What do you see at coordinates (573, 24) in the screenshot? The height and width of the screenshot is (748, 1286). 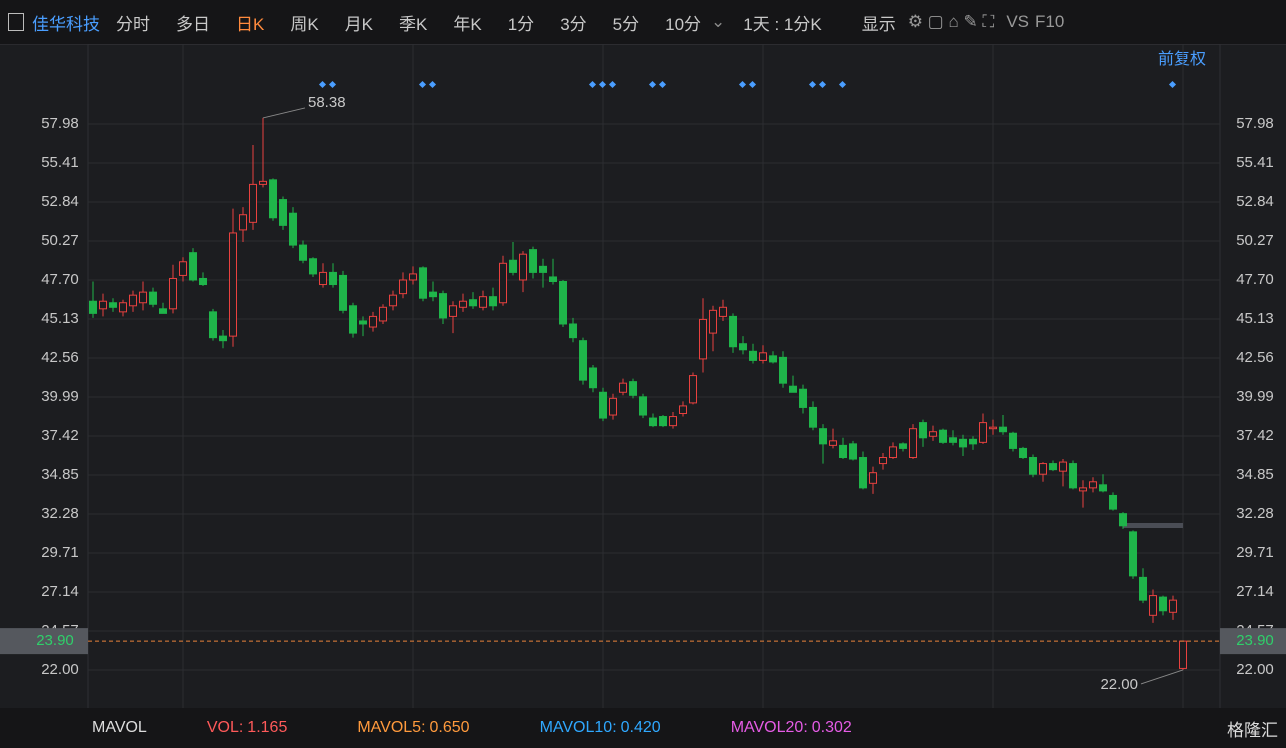 I see `tab: 3分` at bounding box center [573, 24].